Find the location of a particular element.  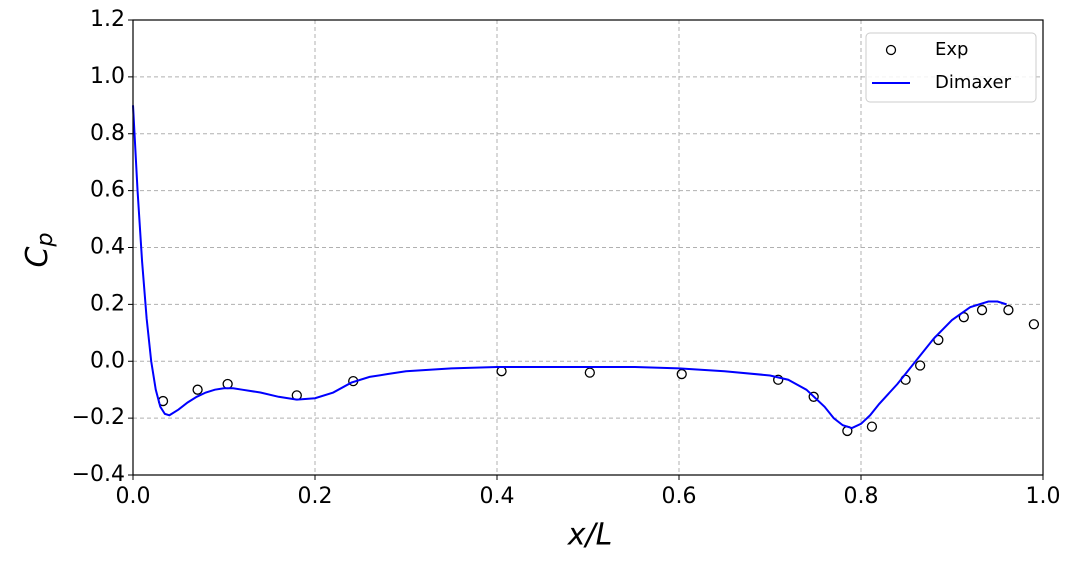

legend-label: Dimaxer is located at coordinates (973, 82).